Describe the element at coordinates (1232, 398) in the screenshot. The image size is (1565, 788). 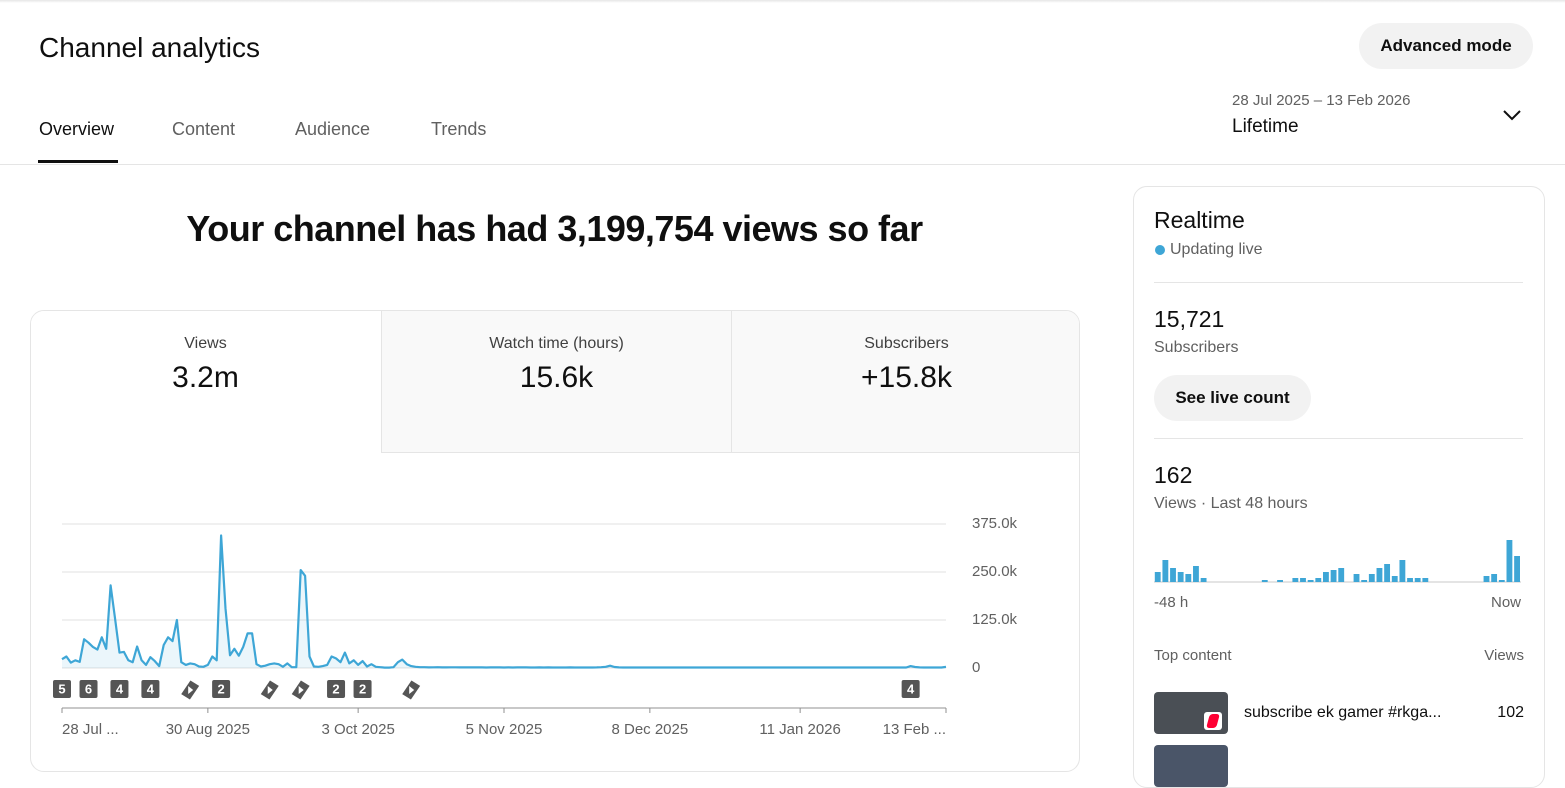
I see `see-live-count-button: See live count` at that location.